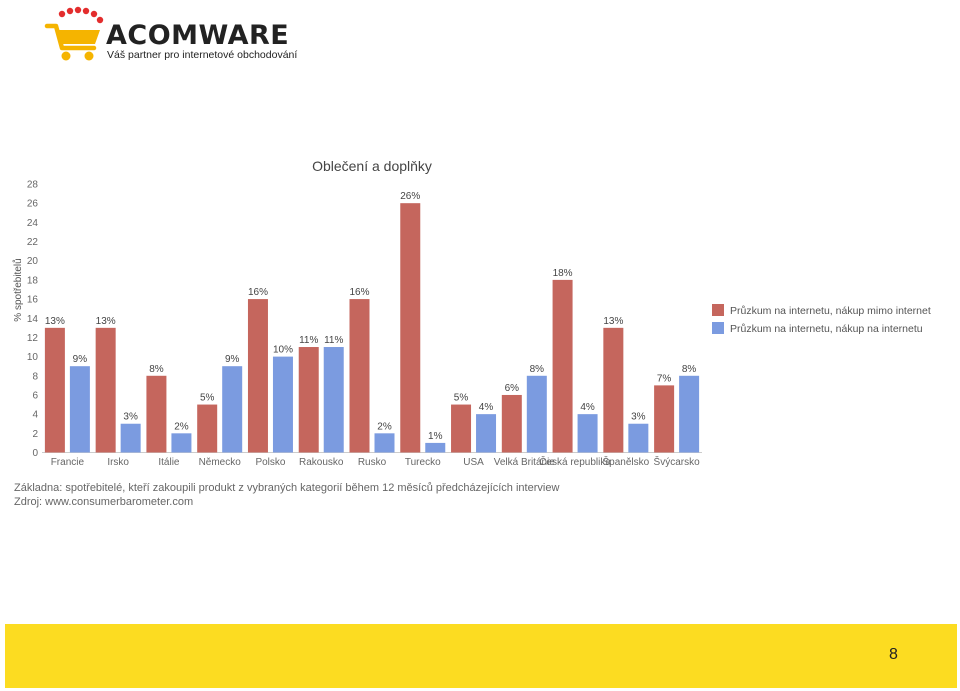  I want to click on y-tick-label: 2, so click(35, 434).